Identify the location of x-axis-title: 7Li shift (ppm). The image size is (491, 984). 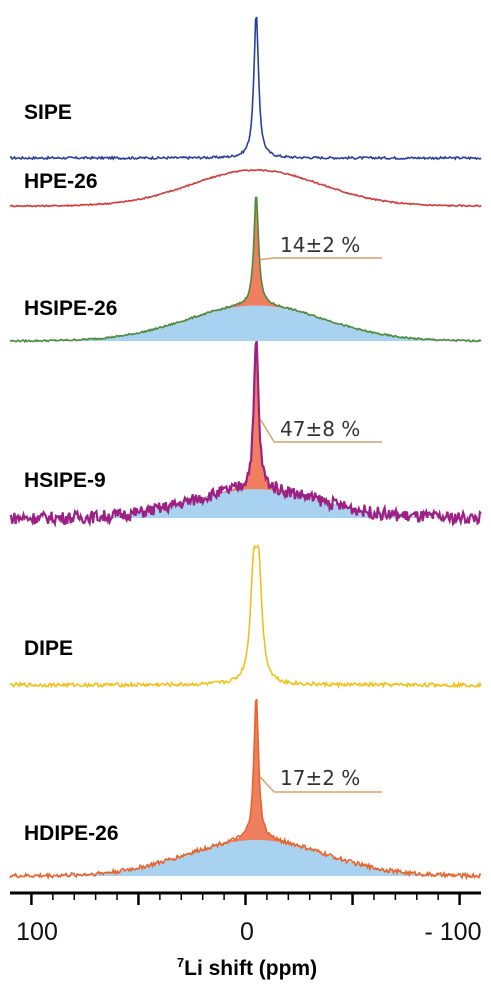
(247, 967).